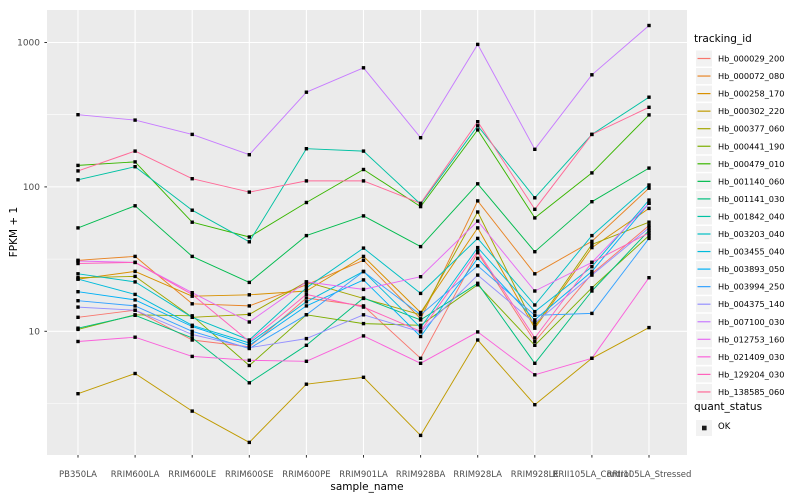 This screenshot has width=800, height=500. I want to click on legend-label: Hb_000441_190, so click(751, 146).